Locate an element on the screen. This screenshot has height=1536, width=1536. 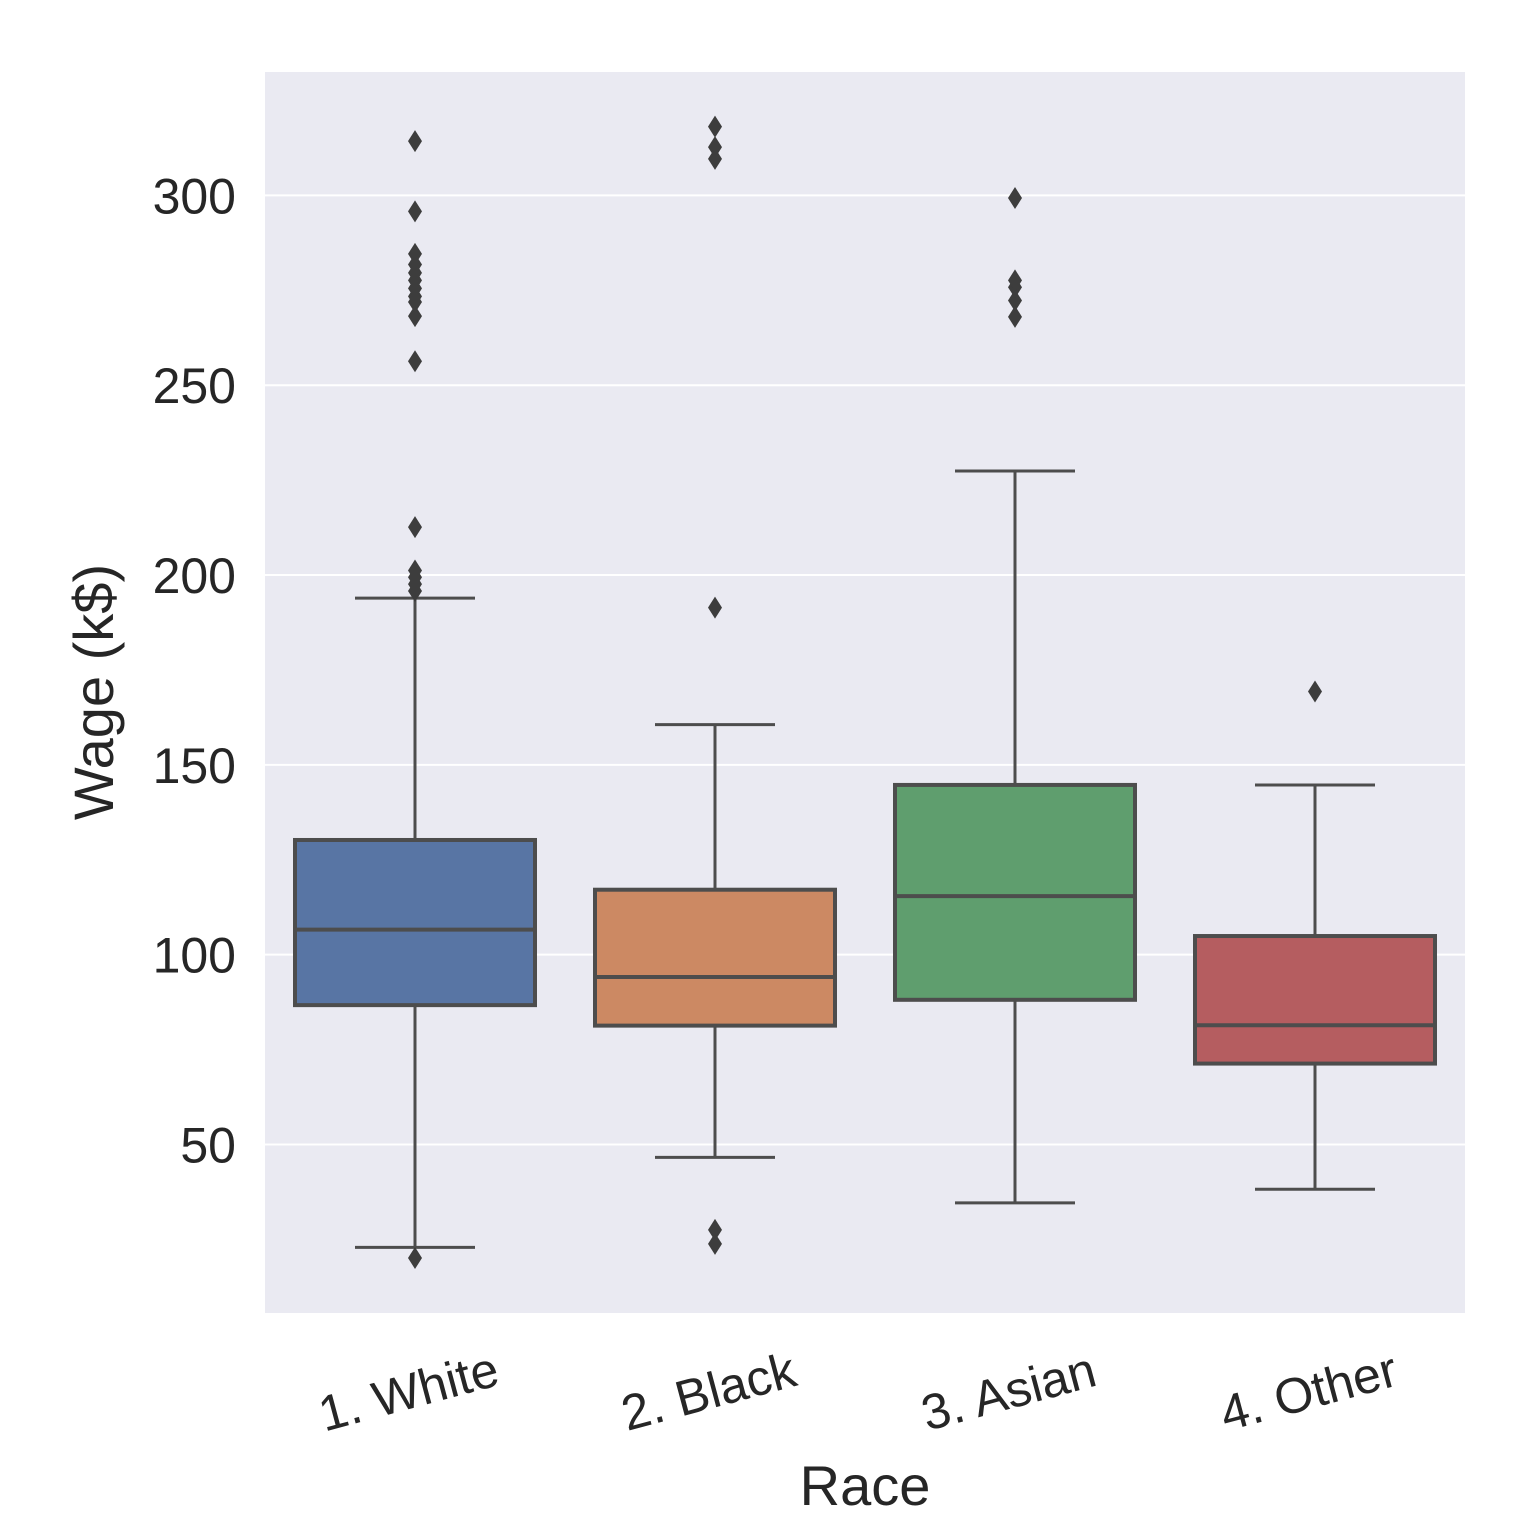
y-tick-label-50: 50 is located at coordinates (208, 1145).